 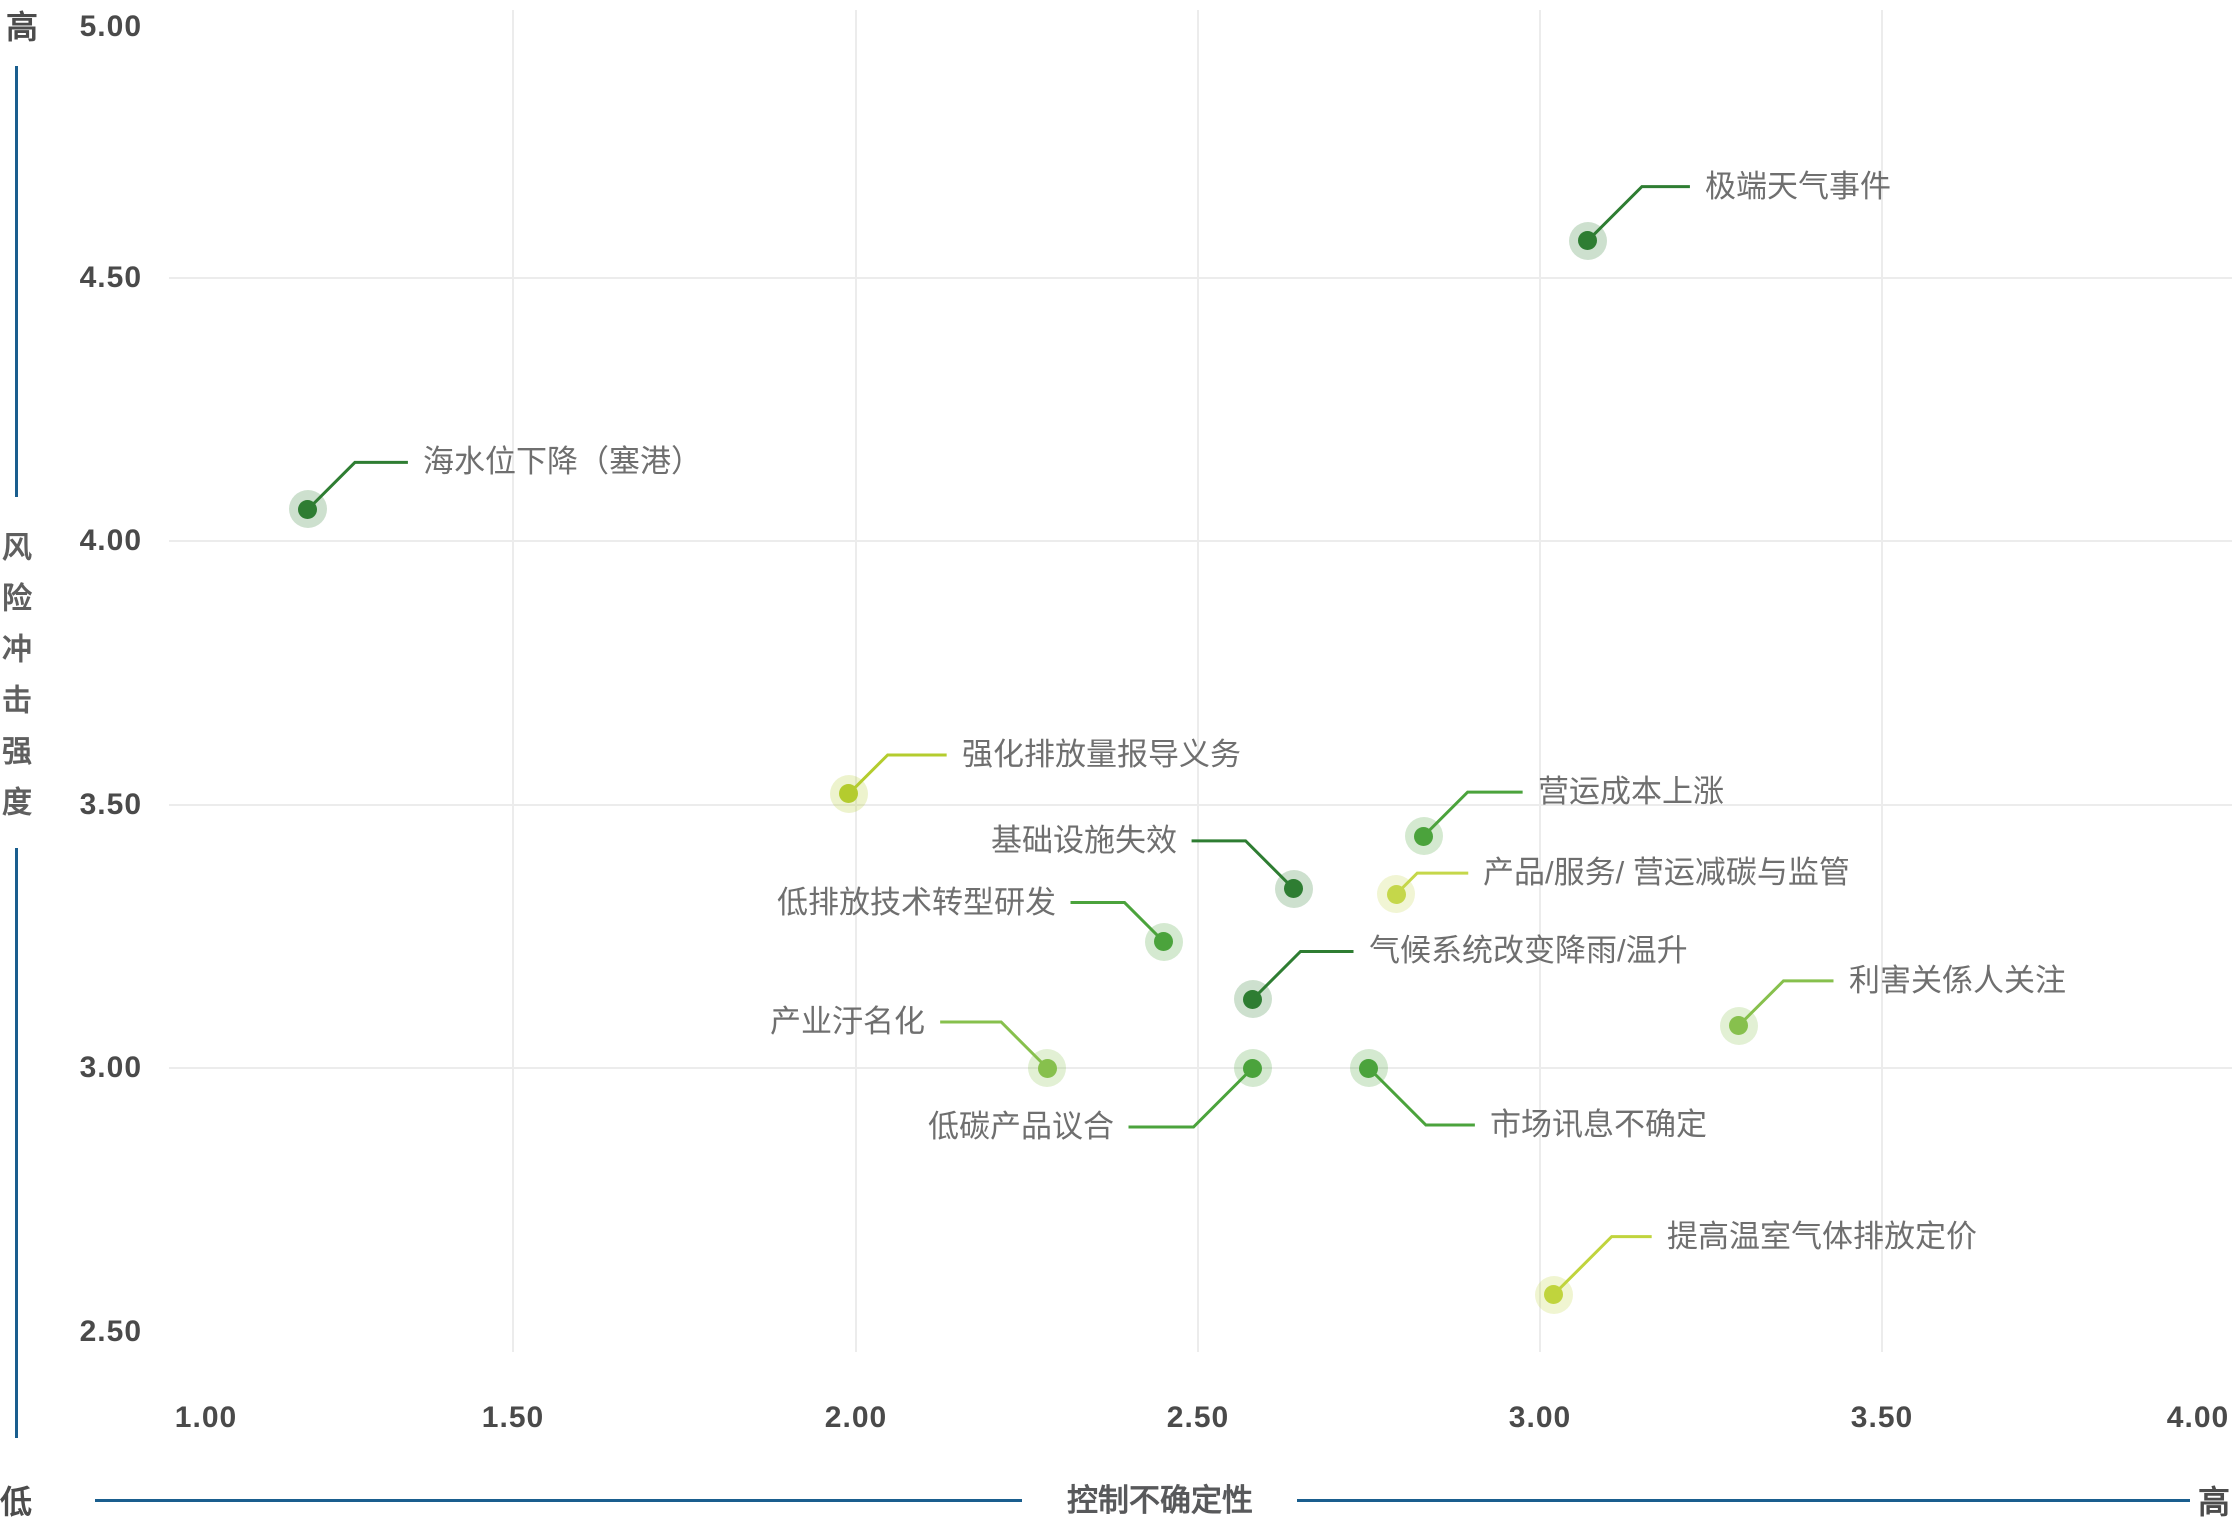 I want to click on y-tick-label: 4.00, so click(x=110, y=540).